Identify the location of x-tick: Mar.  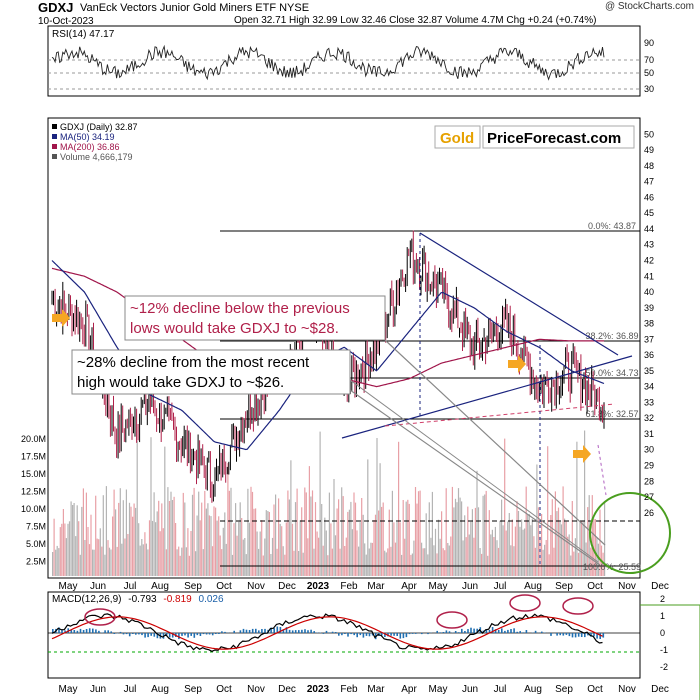
(376, 689).